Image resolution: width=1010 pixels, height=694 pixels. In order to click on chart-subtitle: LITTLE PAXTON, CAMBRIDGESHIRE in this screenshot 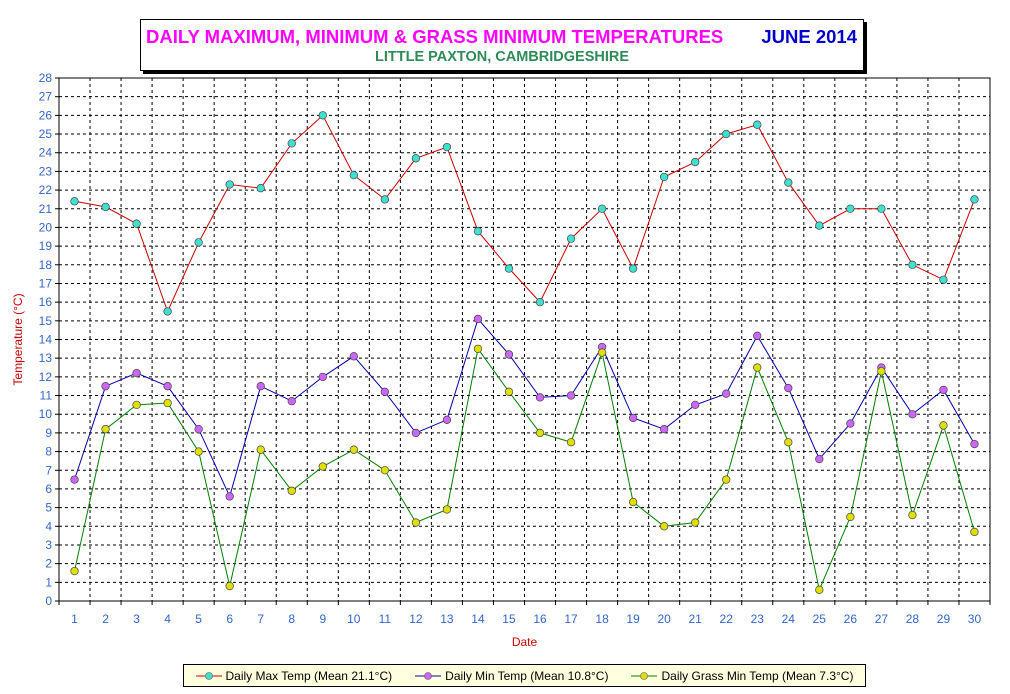, I will do `click(502, 57)`.